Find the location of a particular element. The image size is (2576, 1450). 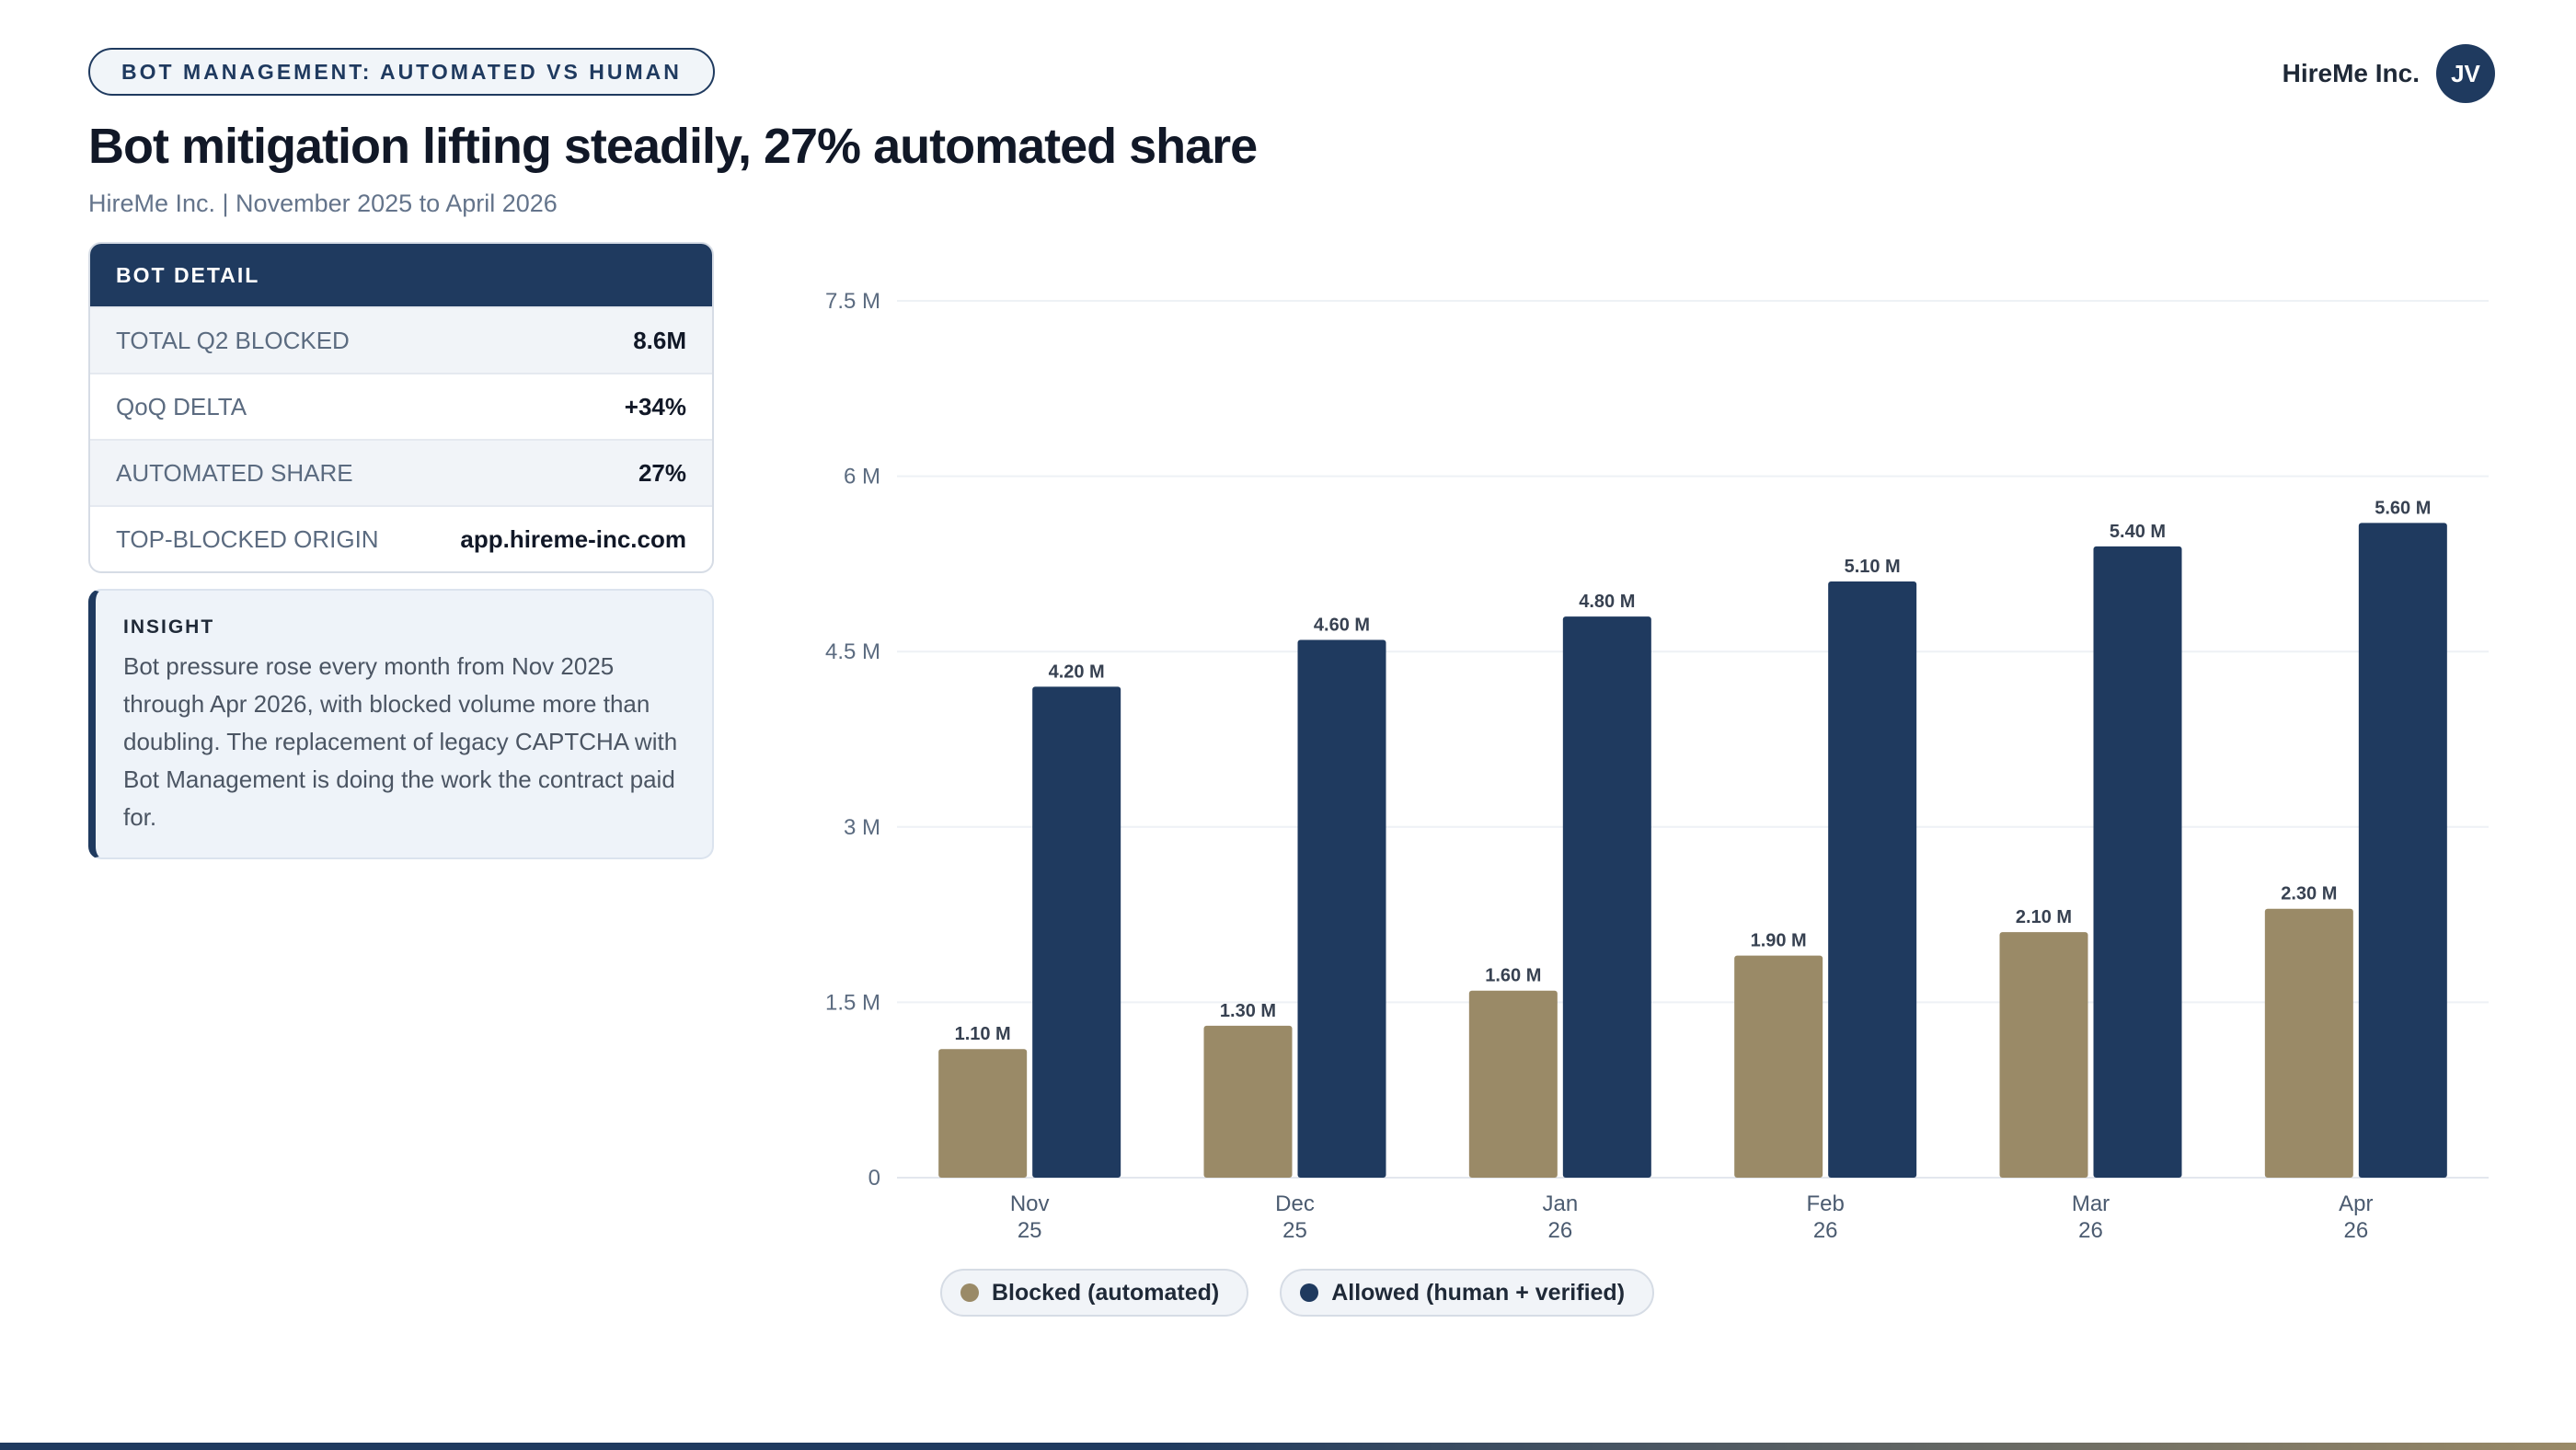

data-label-allowed: 4.20 M is located at coordinates (1077, 672).